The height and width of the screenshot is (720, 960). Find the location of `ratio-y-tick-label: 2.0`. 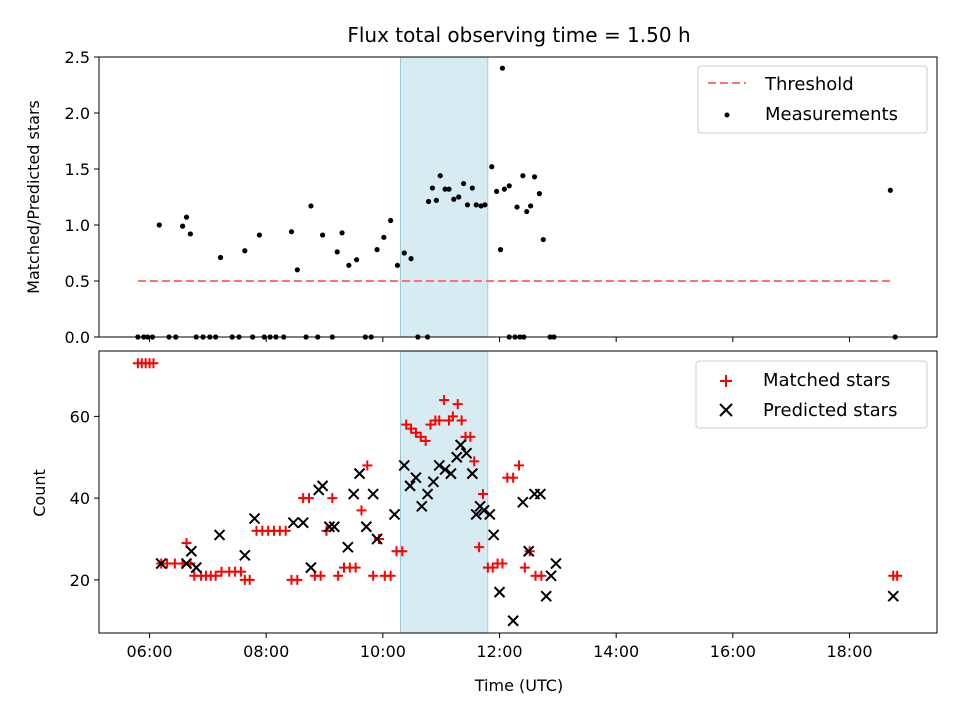

ratio-y-tick-label: 2.0 is located at coordinates (77, 113).